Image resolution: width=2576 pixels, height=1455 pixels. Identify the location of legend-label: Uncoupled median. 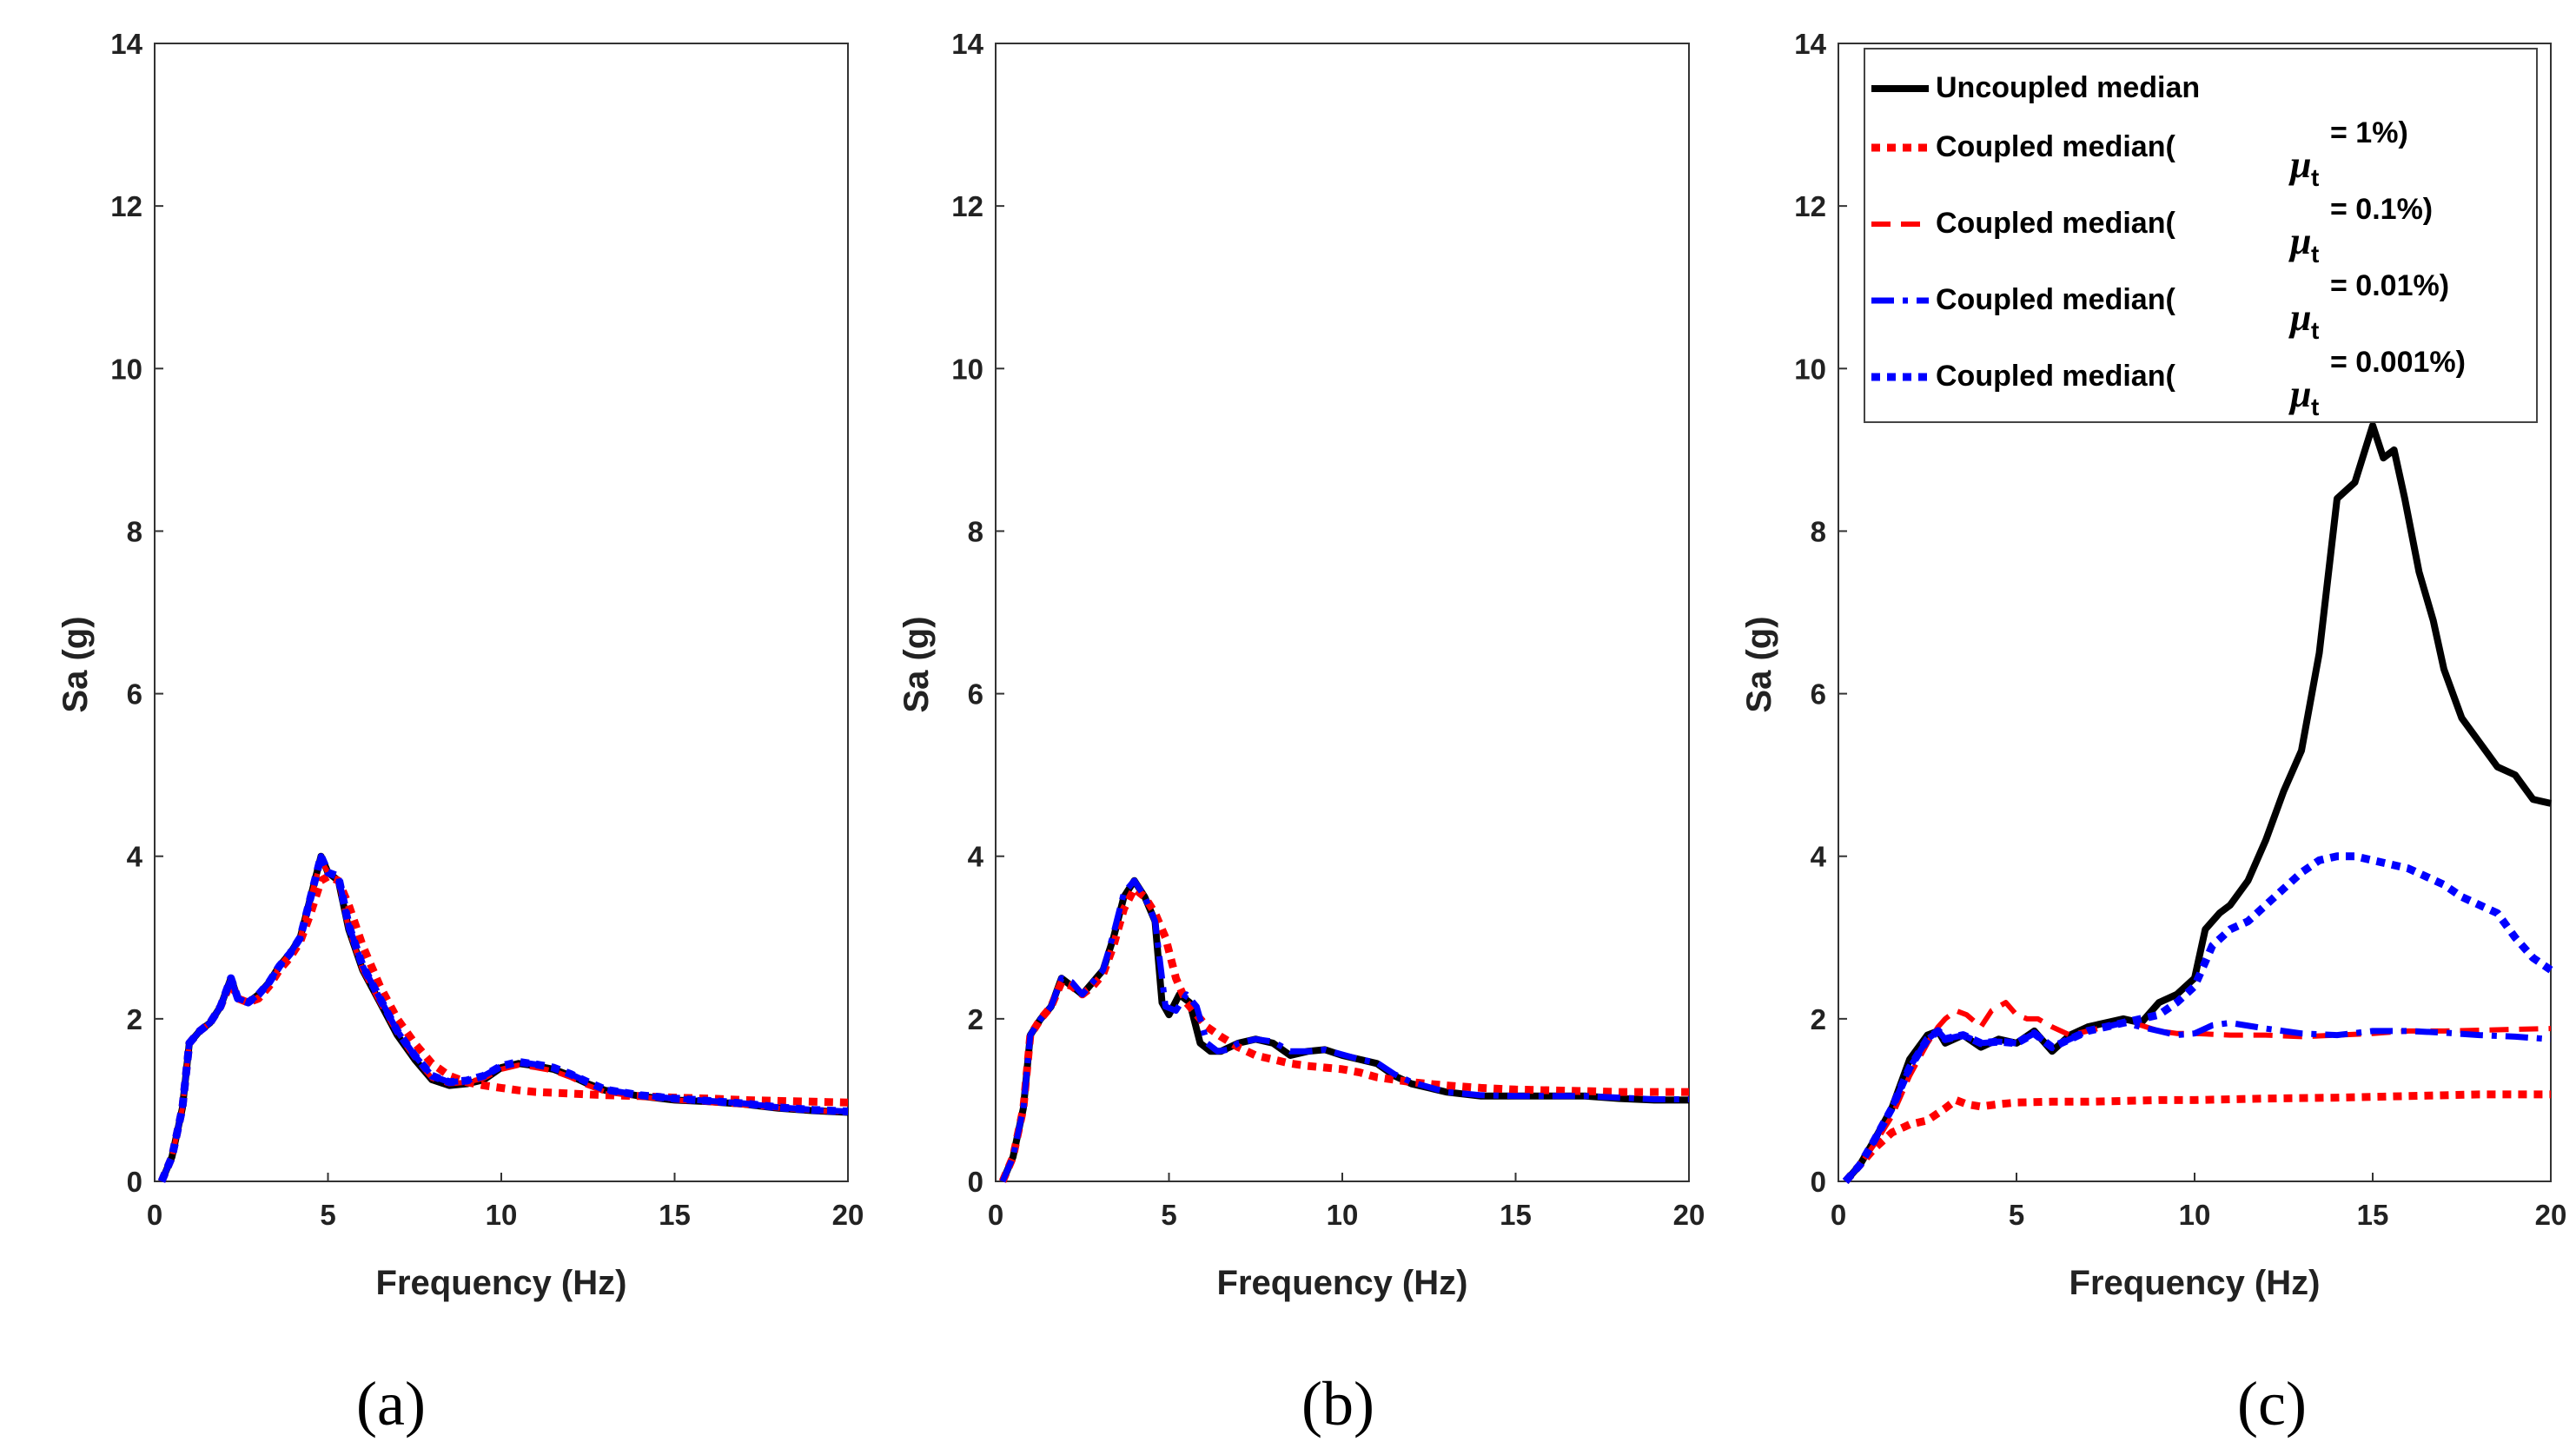
(2068, 87).